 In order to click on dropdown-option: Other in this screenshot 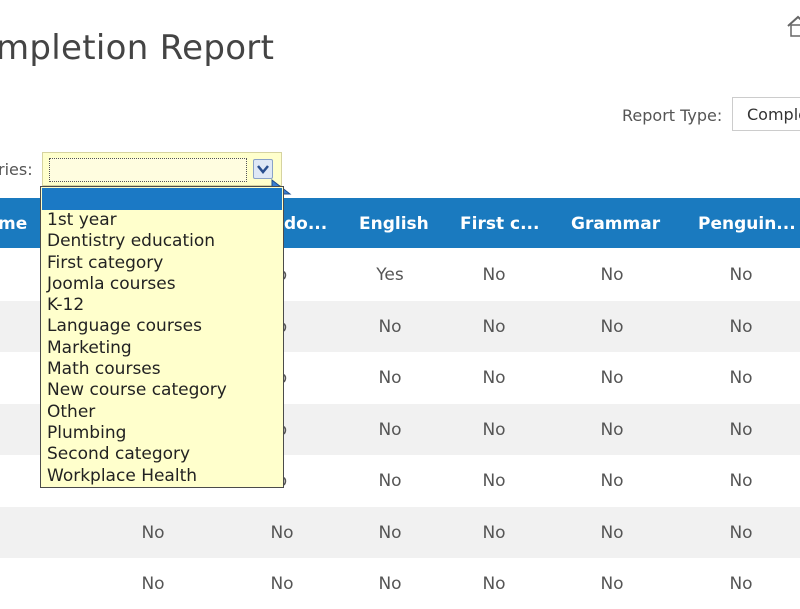, I will do `click(71, 411)`.